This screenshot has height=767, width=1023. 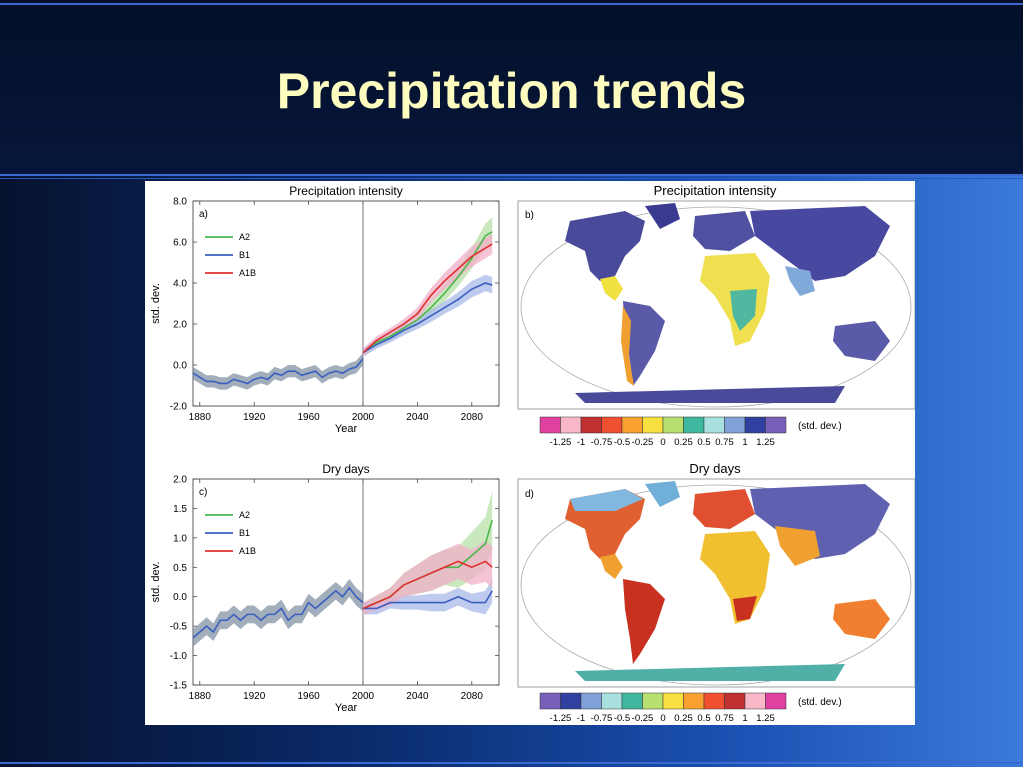 What do you see at coordinates (511, 91) in the screenshot?
I see `slide-title: Precipitation trends` at bounding box center [511, 91].